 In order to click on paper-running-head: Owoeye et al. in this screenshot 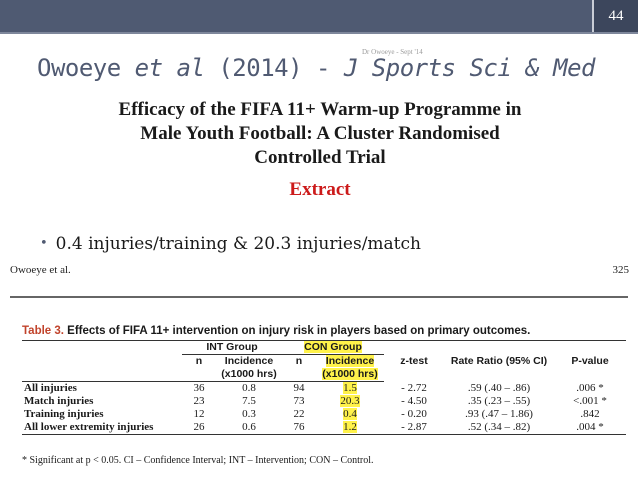, I will do `click(40, 270)`.